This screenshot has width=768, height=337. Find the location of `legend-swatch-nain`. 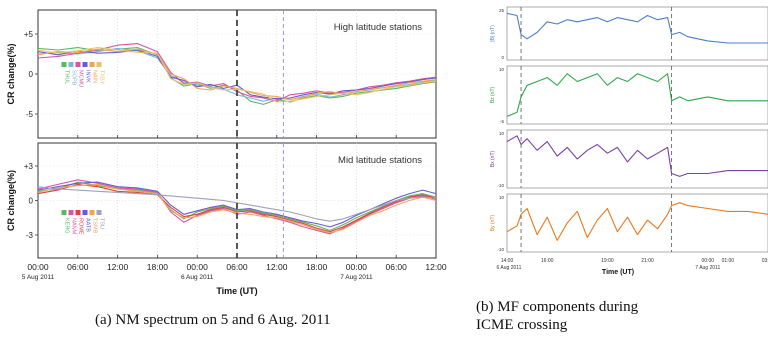

legend-swatch-nain is located at coordinates (92, 64).